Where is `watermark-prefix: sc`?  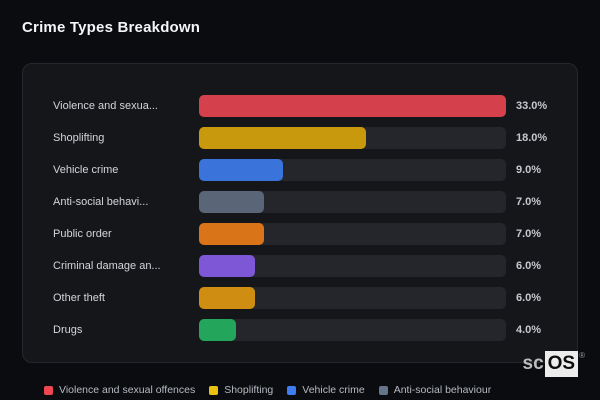 watermark-prefix: sc is located at coordinates (533, 363).